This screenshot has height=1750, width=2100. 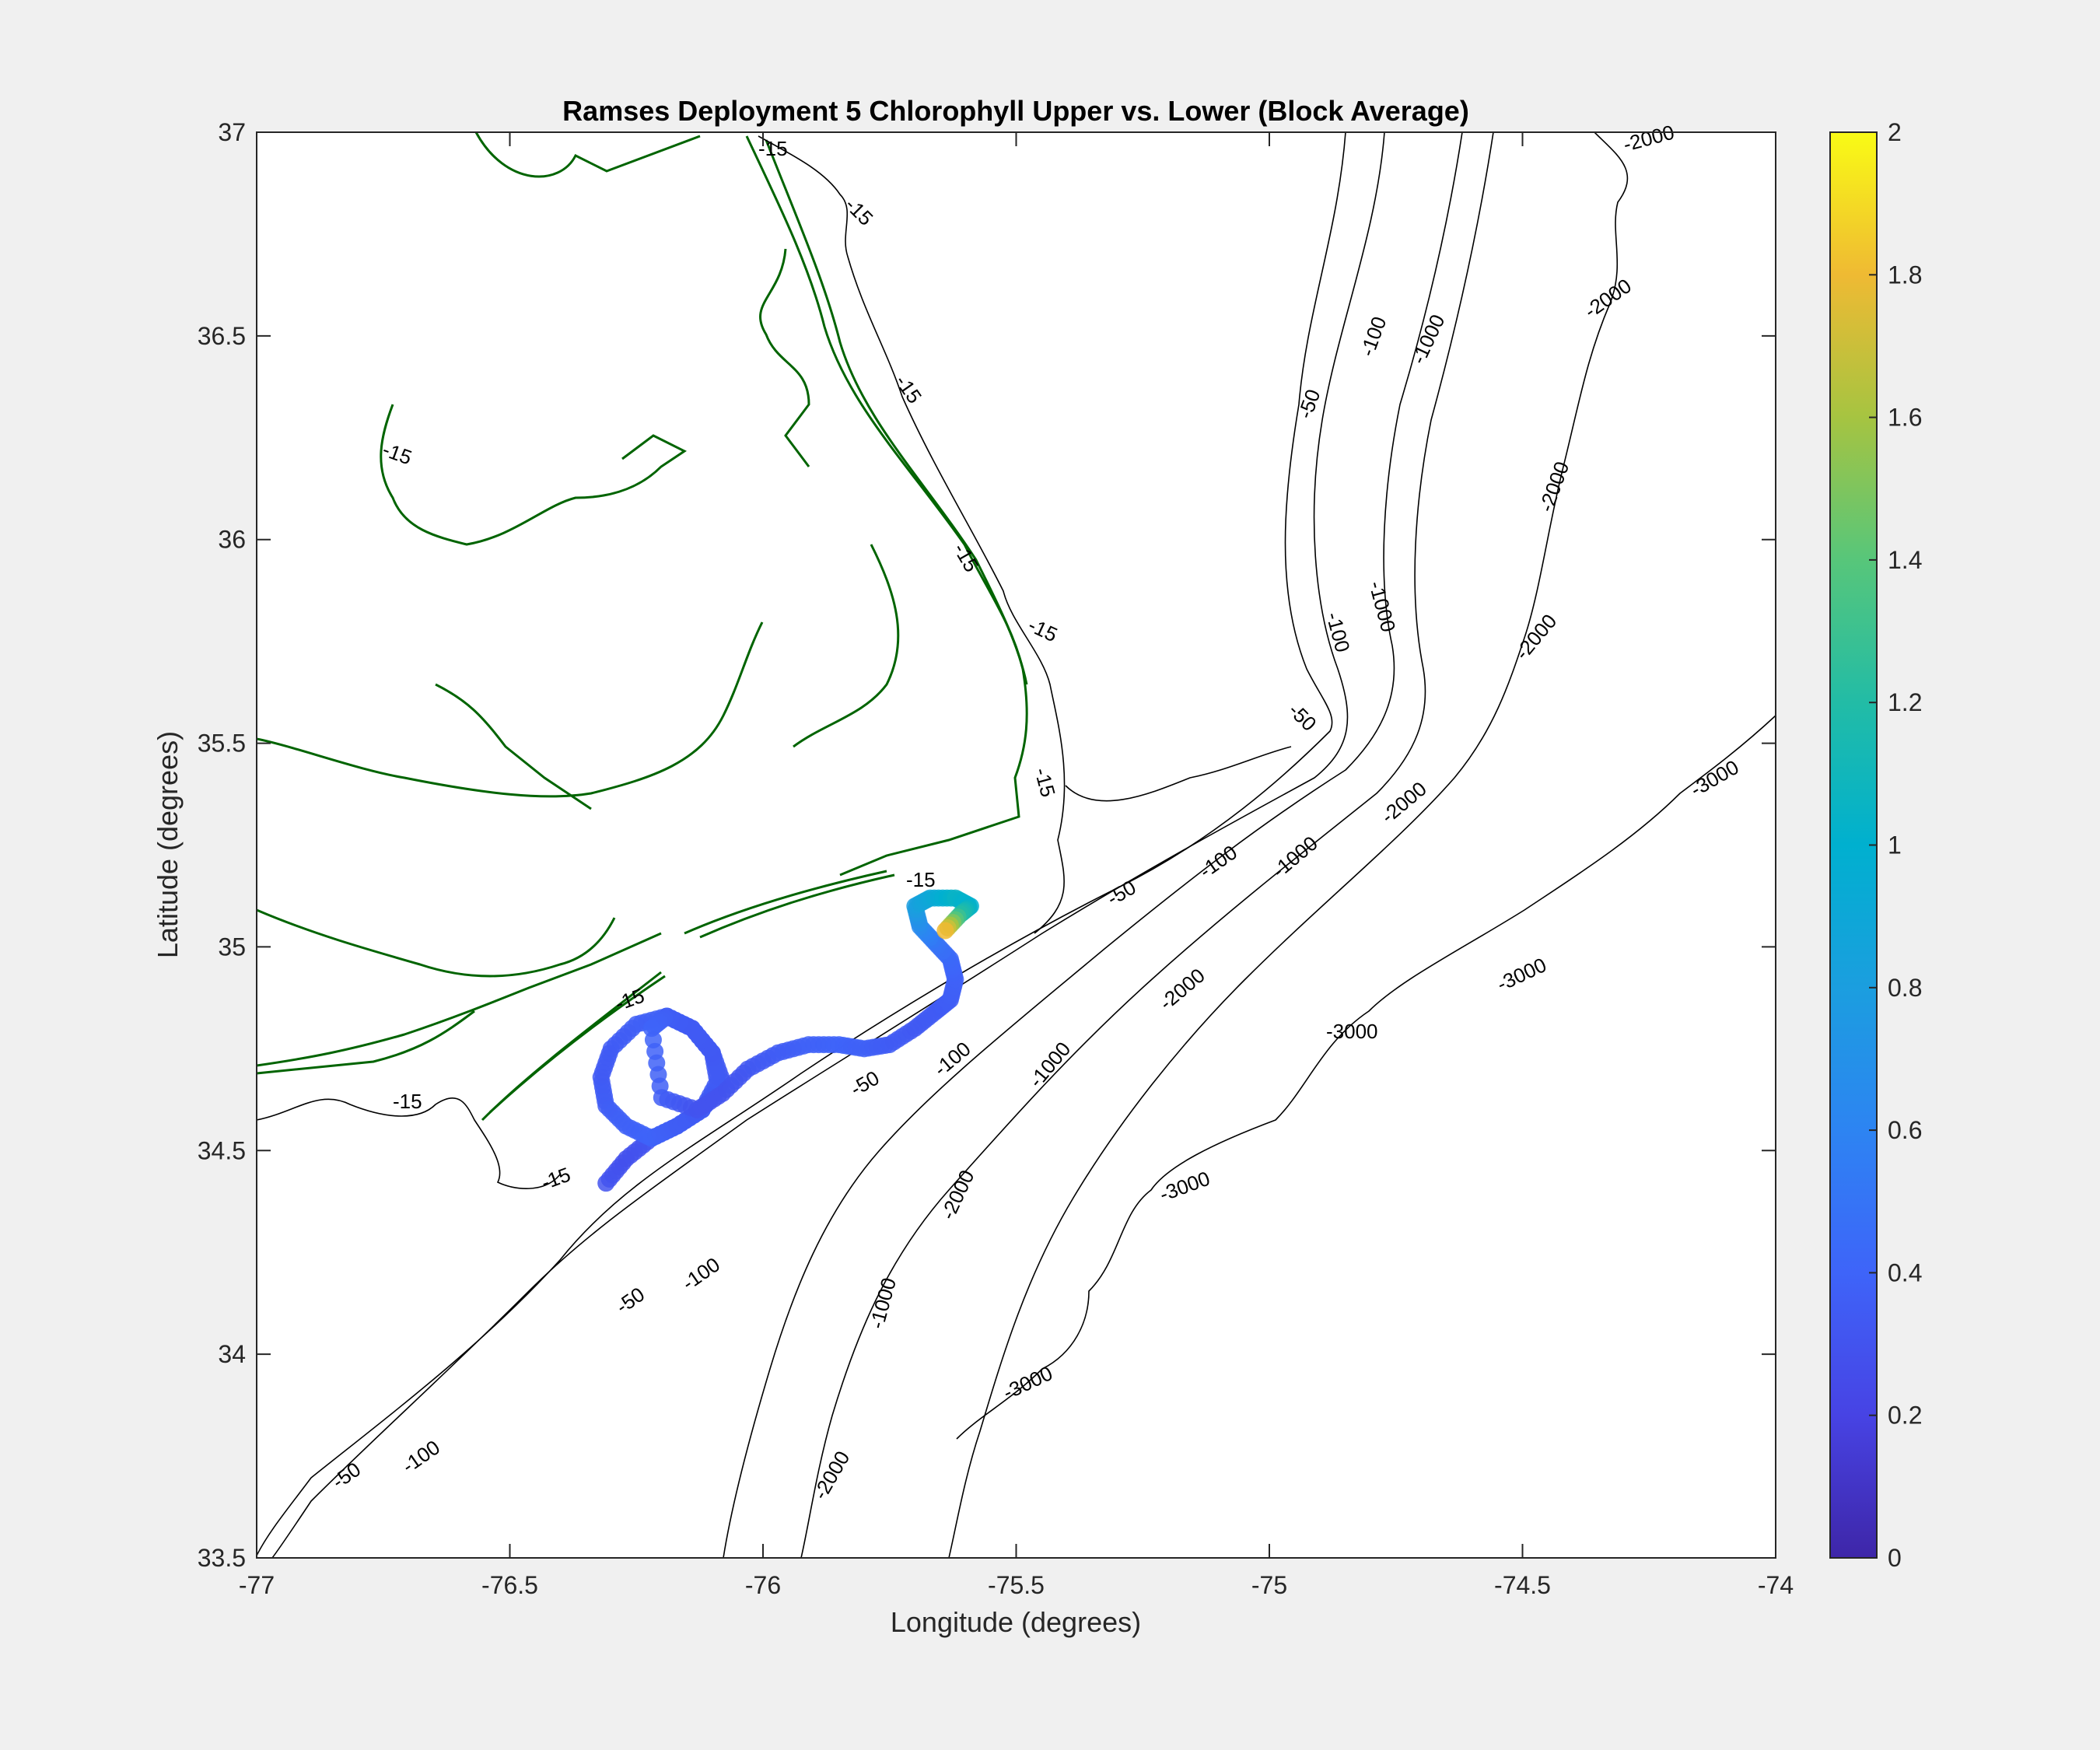 I want to click on x-tick-label: -75, so click(x=1269, y=1585).